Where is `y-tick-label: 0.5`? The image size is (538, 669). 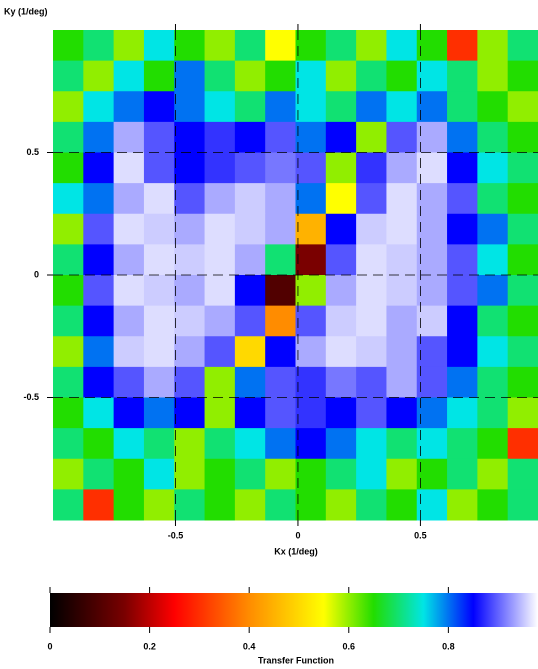
y-tick-label: 0.5 is located at coordinates (32, 152).